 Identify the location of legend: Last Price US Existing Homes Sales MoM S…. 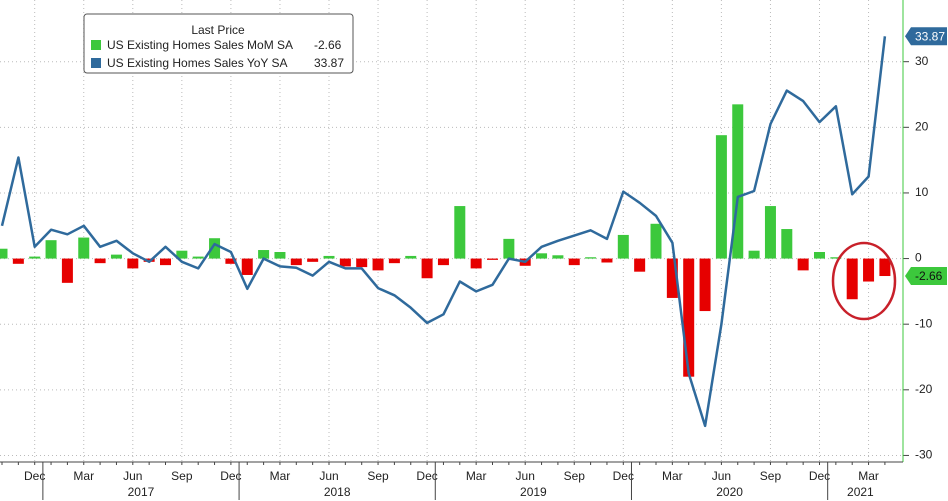
(218, 43).